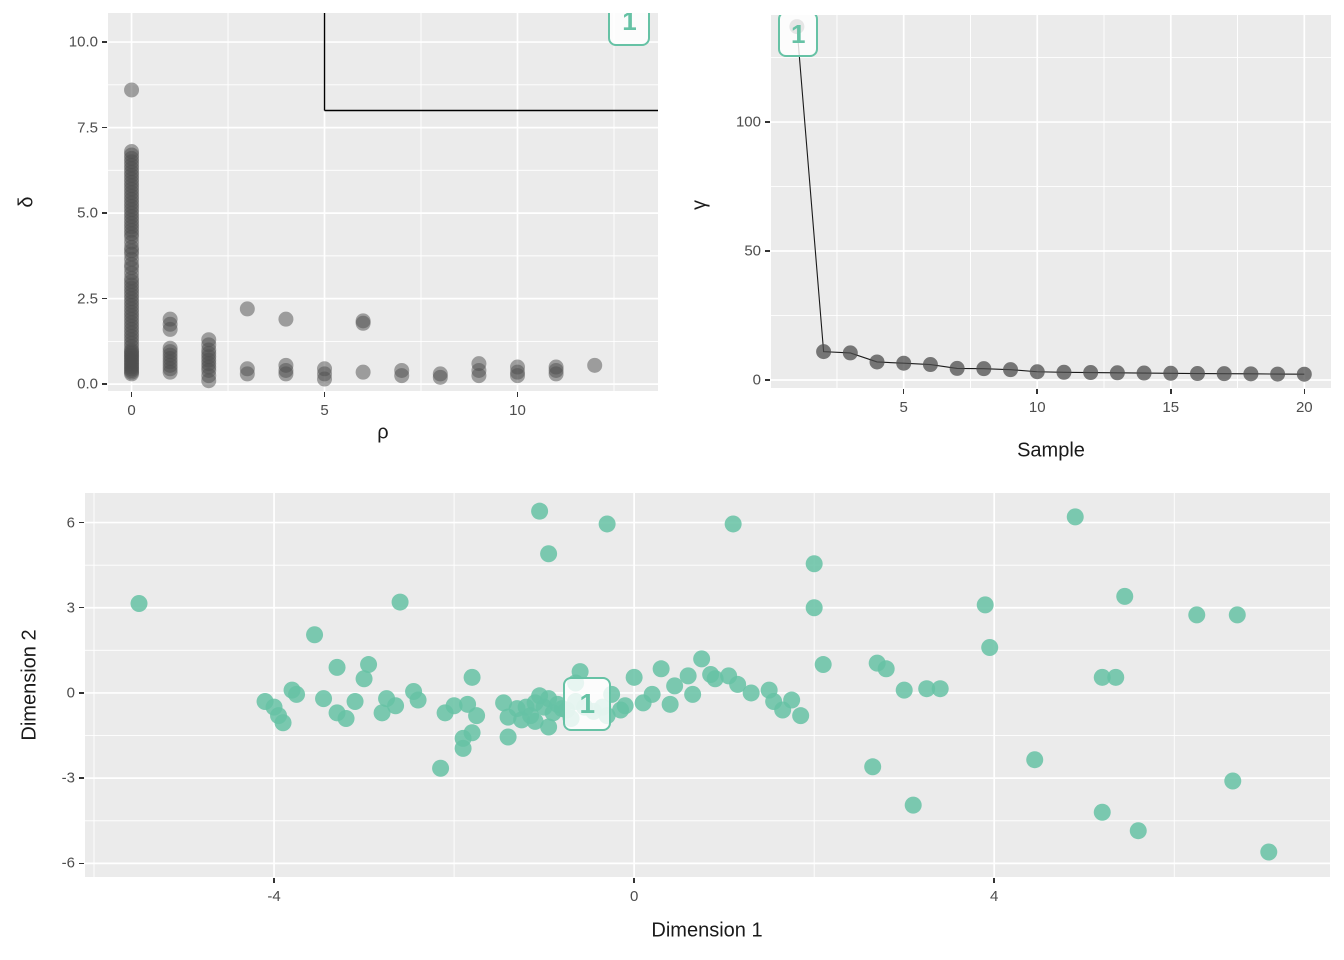 The image size is (1344, 960). What do you see at coordinates (87, 213) in the screenshot?
I see `y-tick-label: 5.0` at bounding box center [87, 213].